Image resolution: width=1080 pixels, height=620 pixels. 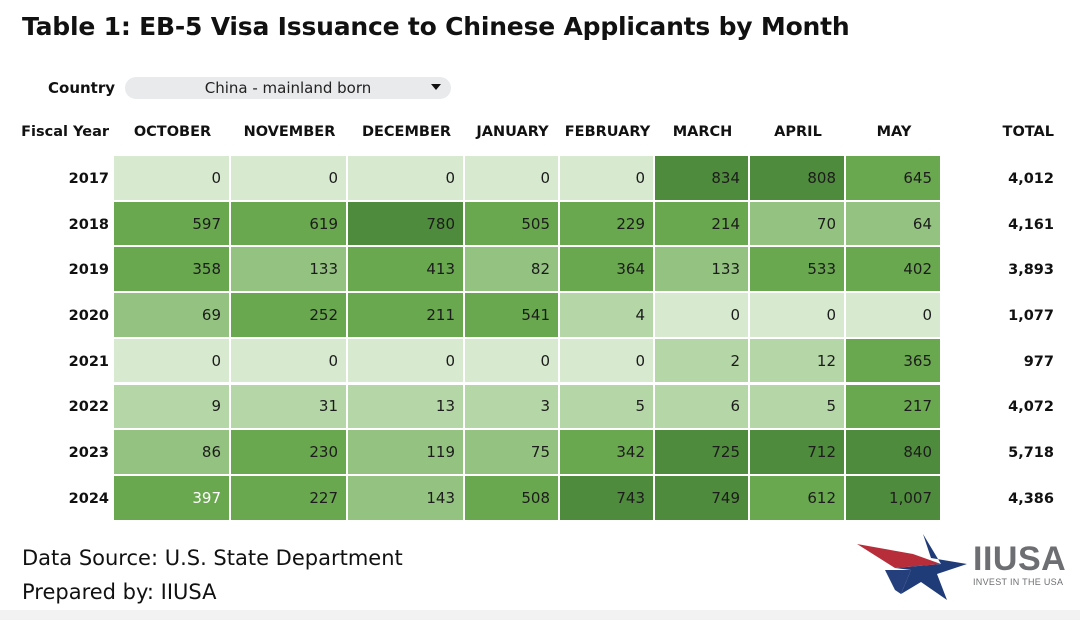 I want to click on row-total: 1,077, so click(x=1031, y=315).